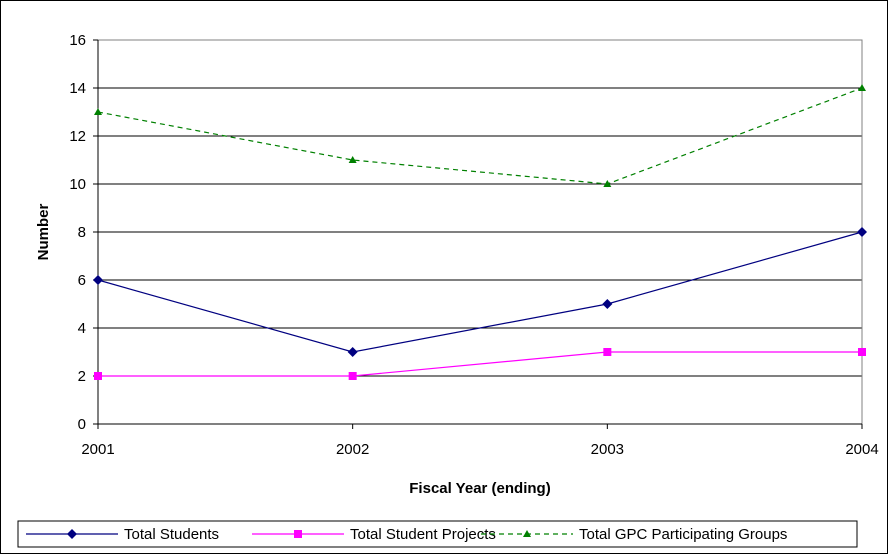 The image size is (888, 554). What do you see at coordinates (171, 534) in the screenshot?
I see `legend-label-total-students: Total Students` at bounding box center [171, 534].